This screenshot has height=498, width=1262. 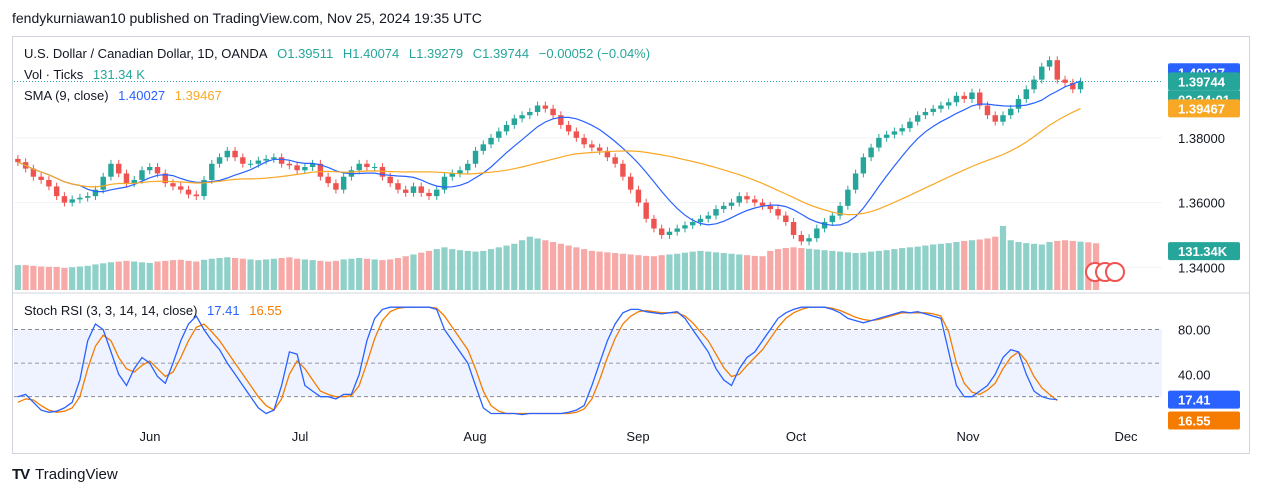 What do you see at coordinates (1204, 251) in the screenshot?
I see `volume-tag-bg` at bounding box center [1204, 251].